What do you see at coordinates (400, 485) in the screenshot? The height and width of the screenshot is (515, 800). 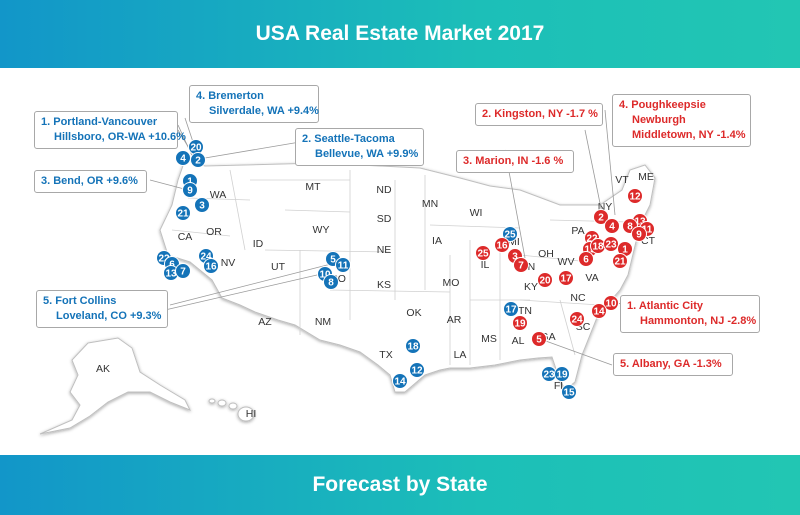 I see `footer-banner: Forecast by State` at bounding box center [400, 485].